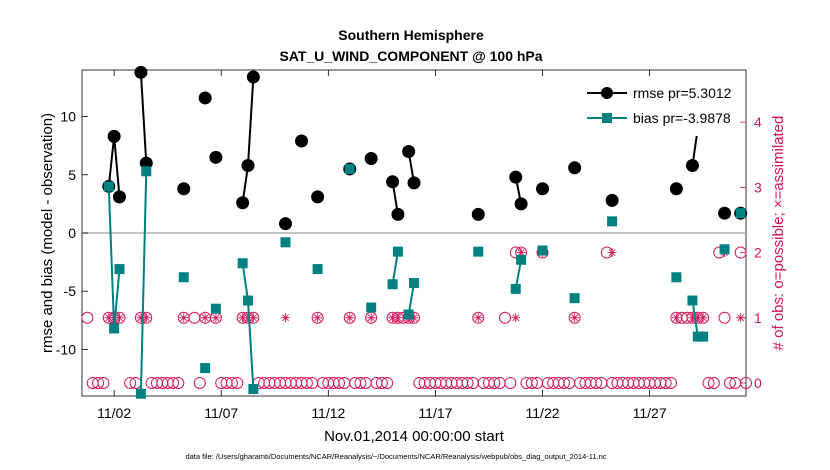  What do you see at coordinates (758, 187) in the screenshot?
I see `y-right-tick-label: 3` at bounding box center [758, 187].